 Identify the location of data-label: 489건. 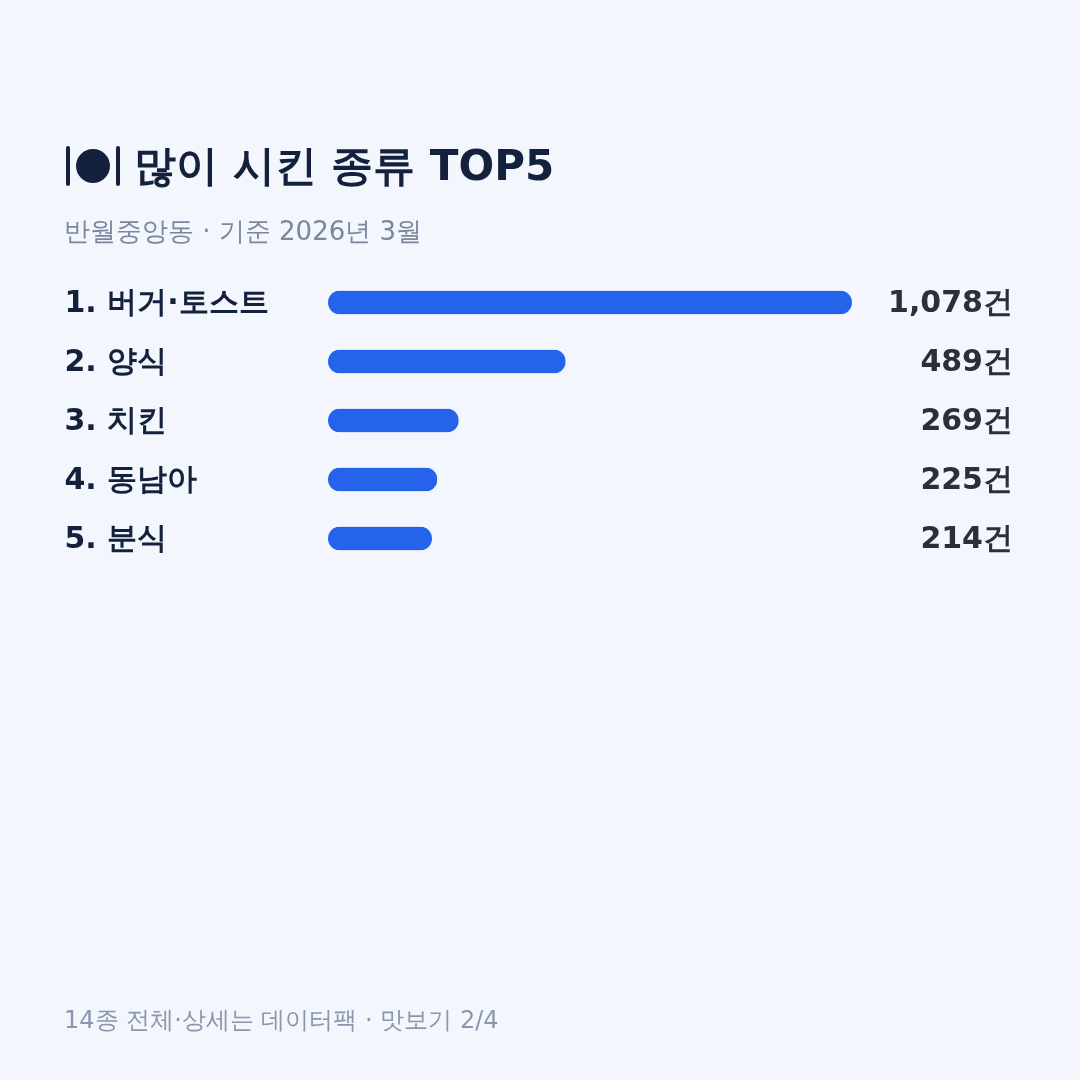
(966, 360).